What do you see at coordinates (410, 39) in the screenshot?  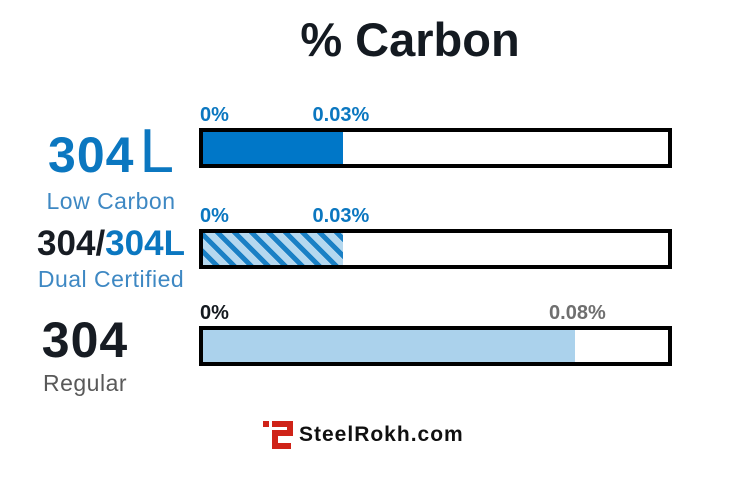 I see `chart-title: % Carbon` at bounding box center [410, 39].